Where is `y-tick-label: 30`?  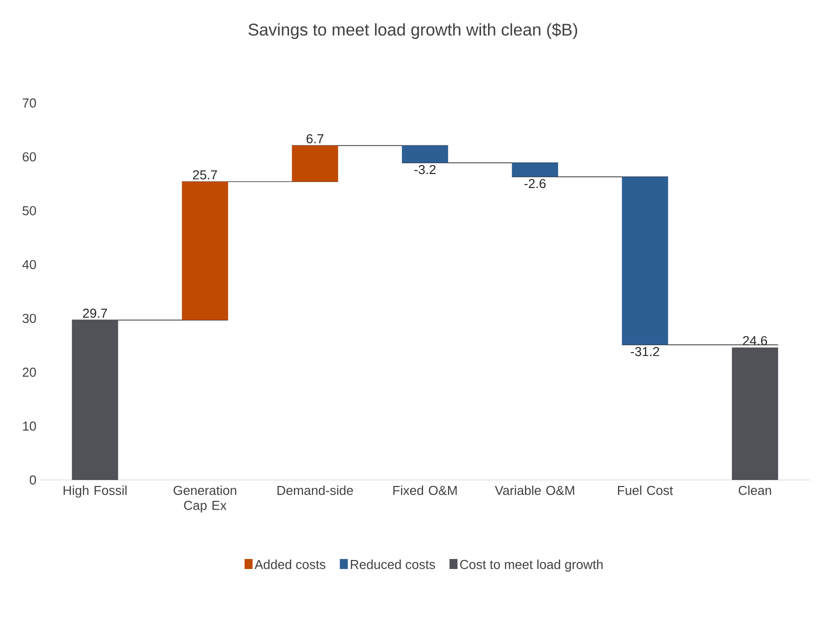 y-tick-label: 30 is located at coordinates (29, 318).